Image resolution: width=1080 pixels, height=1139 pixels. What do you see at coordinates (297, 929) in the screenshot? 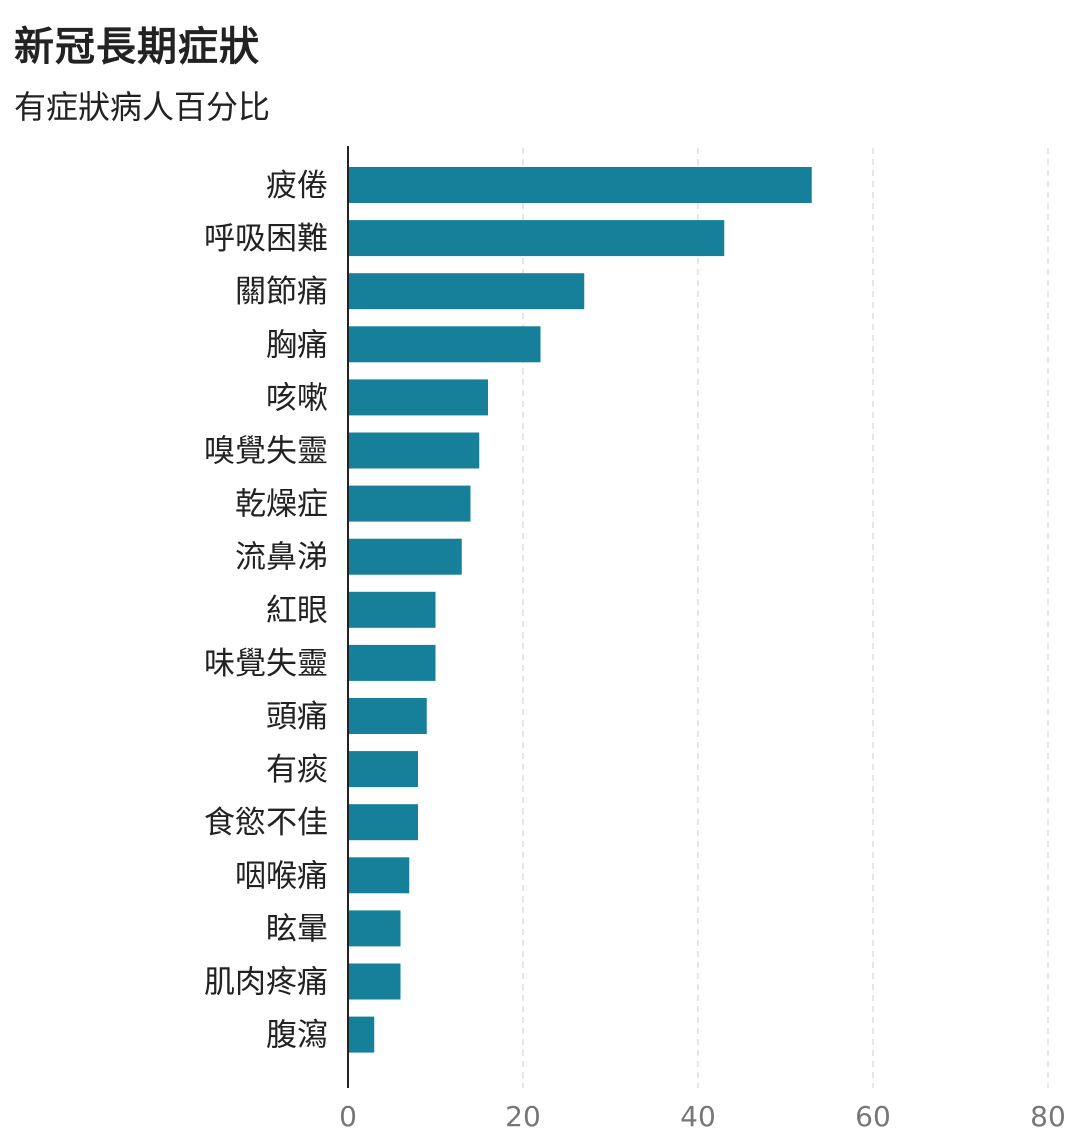
I see `category-label: 眩暈` at bounding box center [297, 929].